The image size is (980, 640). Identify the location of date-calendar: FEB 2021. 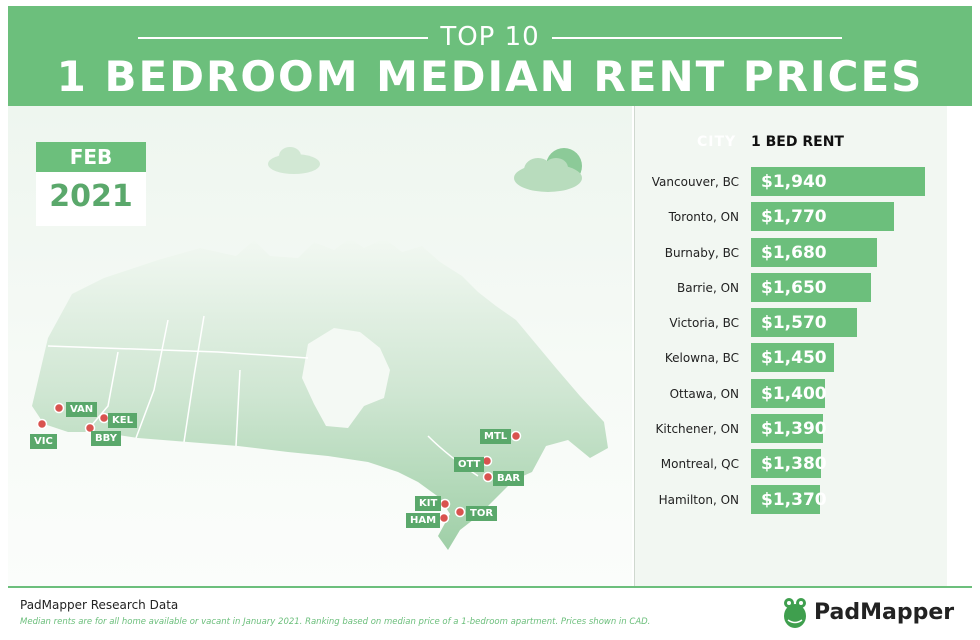
(92, 186).